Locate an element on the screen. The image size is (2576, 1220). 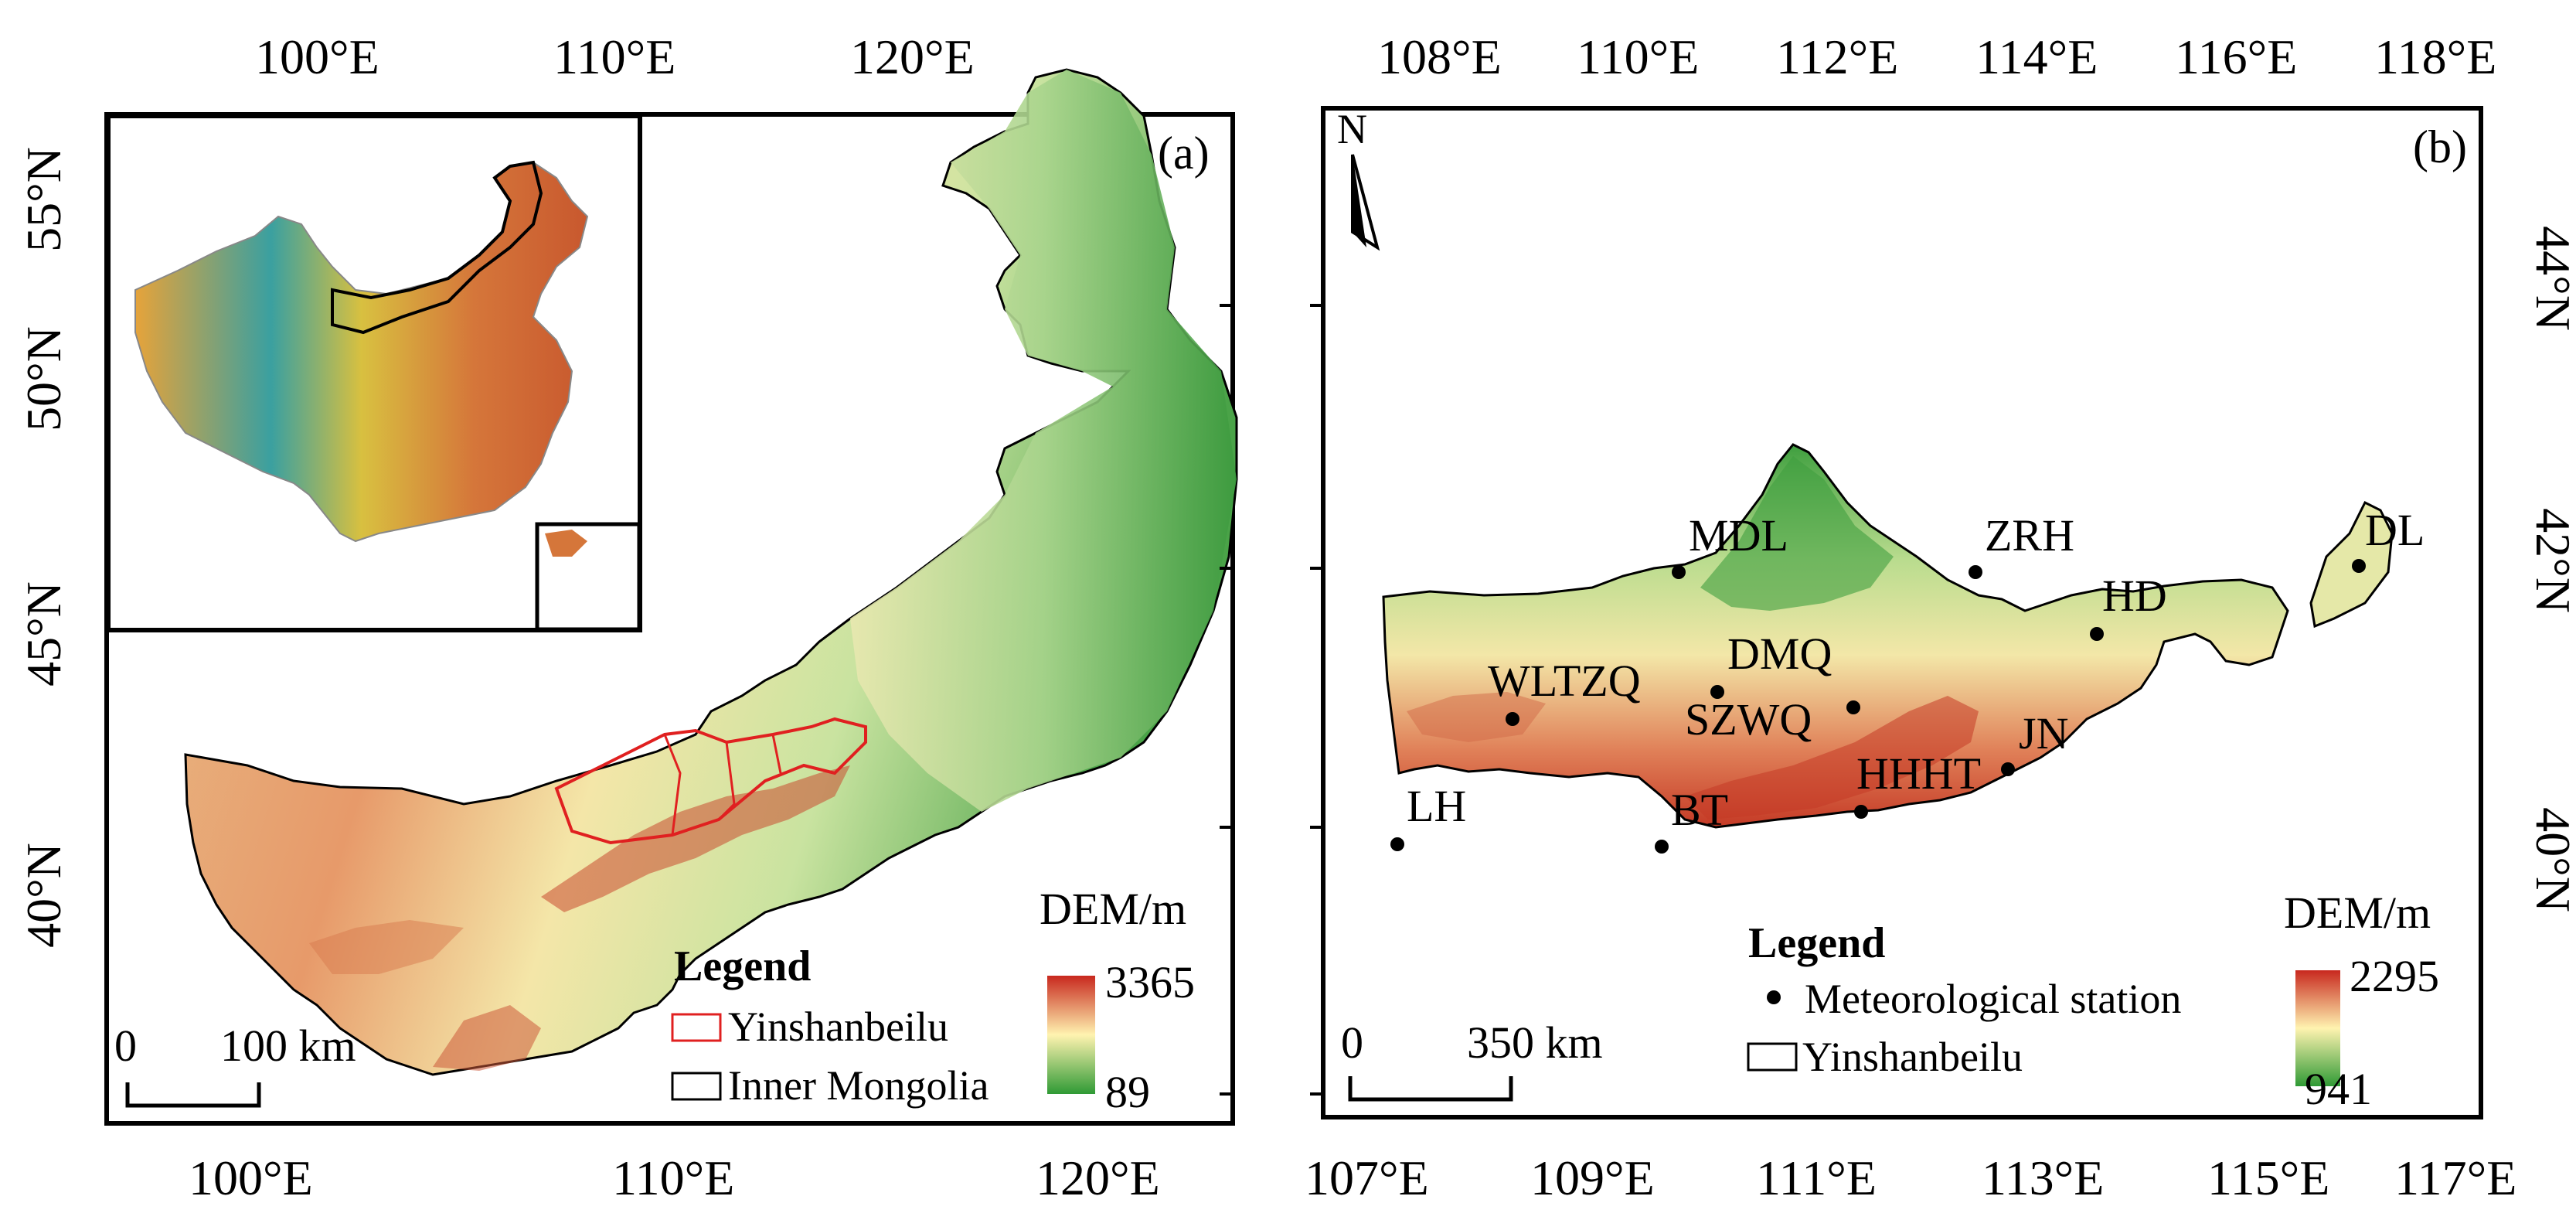
tick-b-bottom-111: 111°E is located at coordinates (1816, 1177).